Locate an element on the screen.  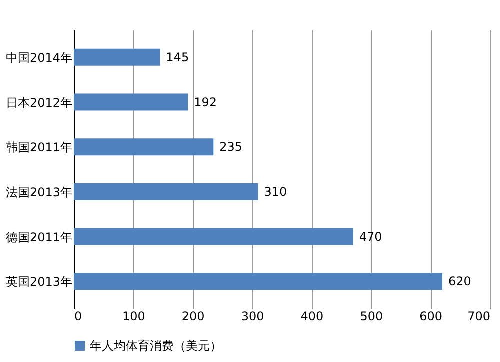
data-label: 470 is located at coordinates (370, 237).